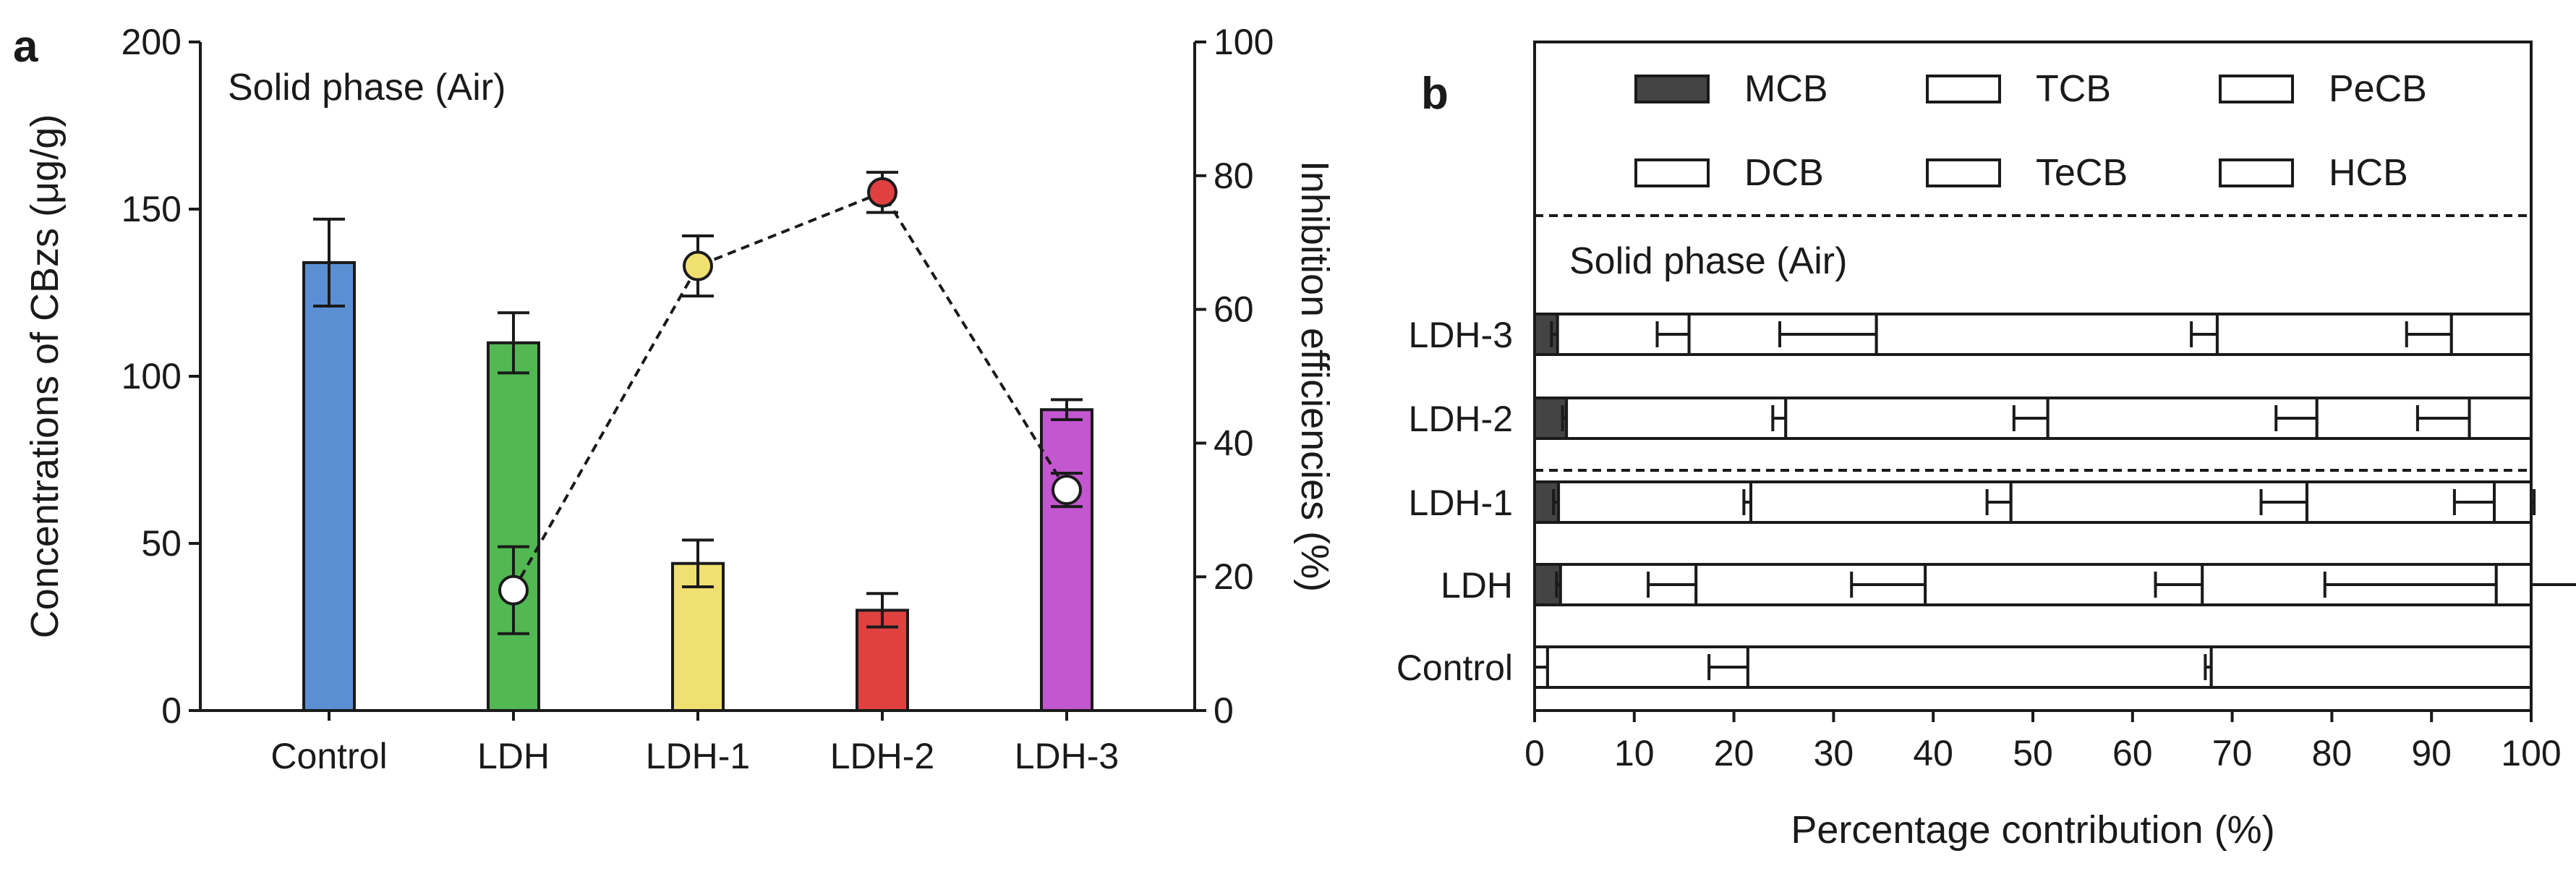 The image size is (2576, 869). I want to click on row-label: LDH-2, so click(1461, 419).